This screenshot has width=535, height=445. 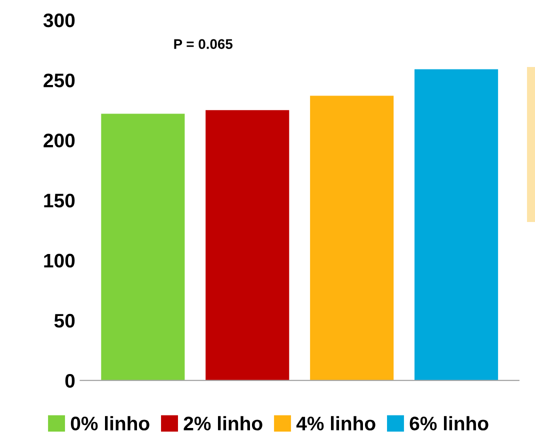 I want to click on y-tick-label: 200, so click(x=59, y=141).